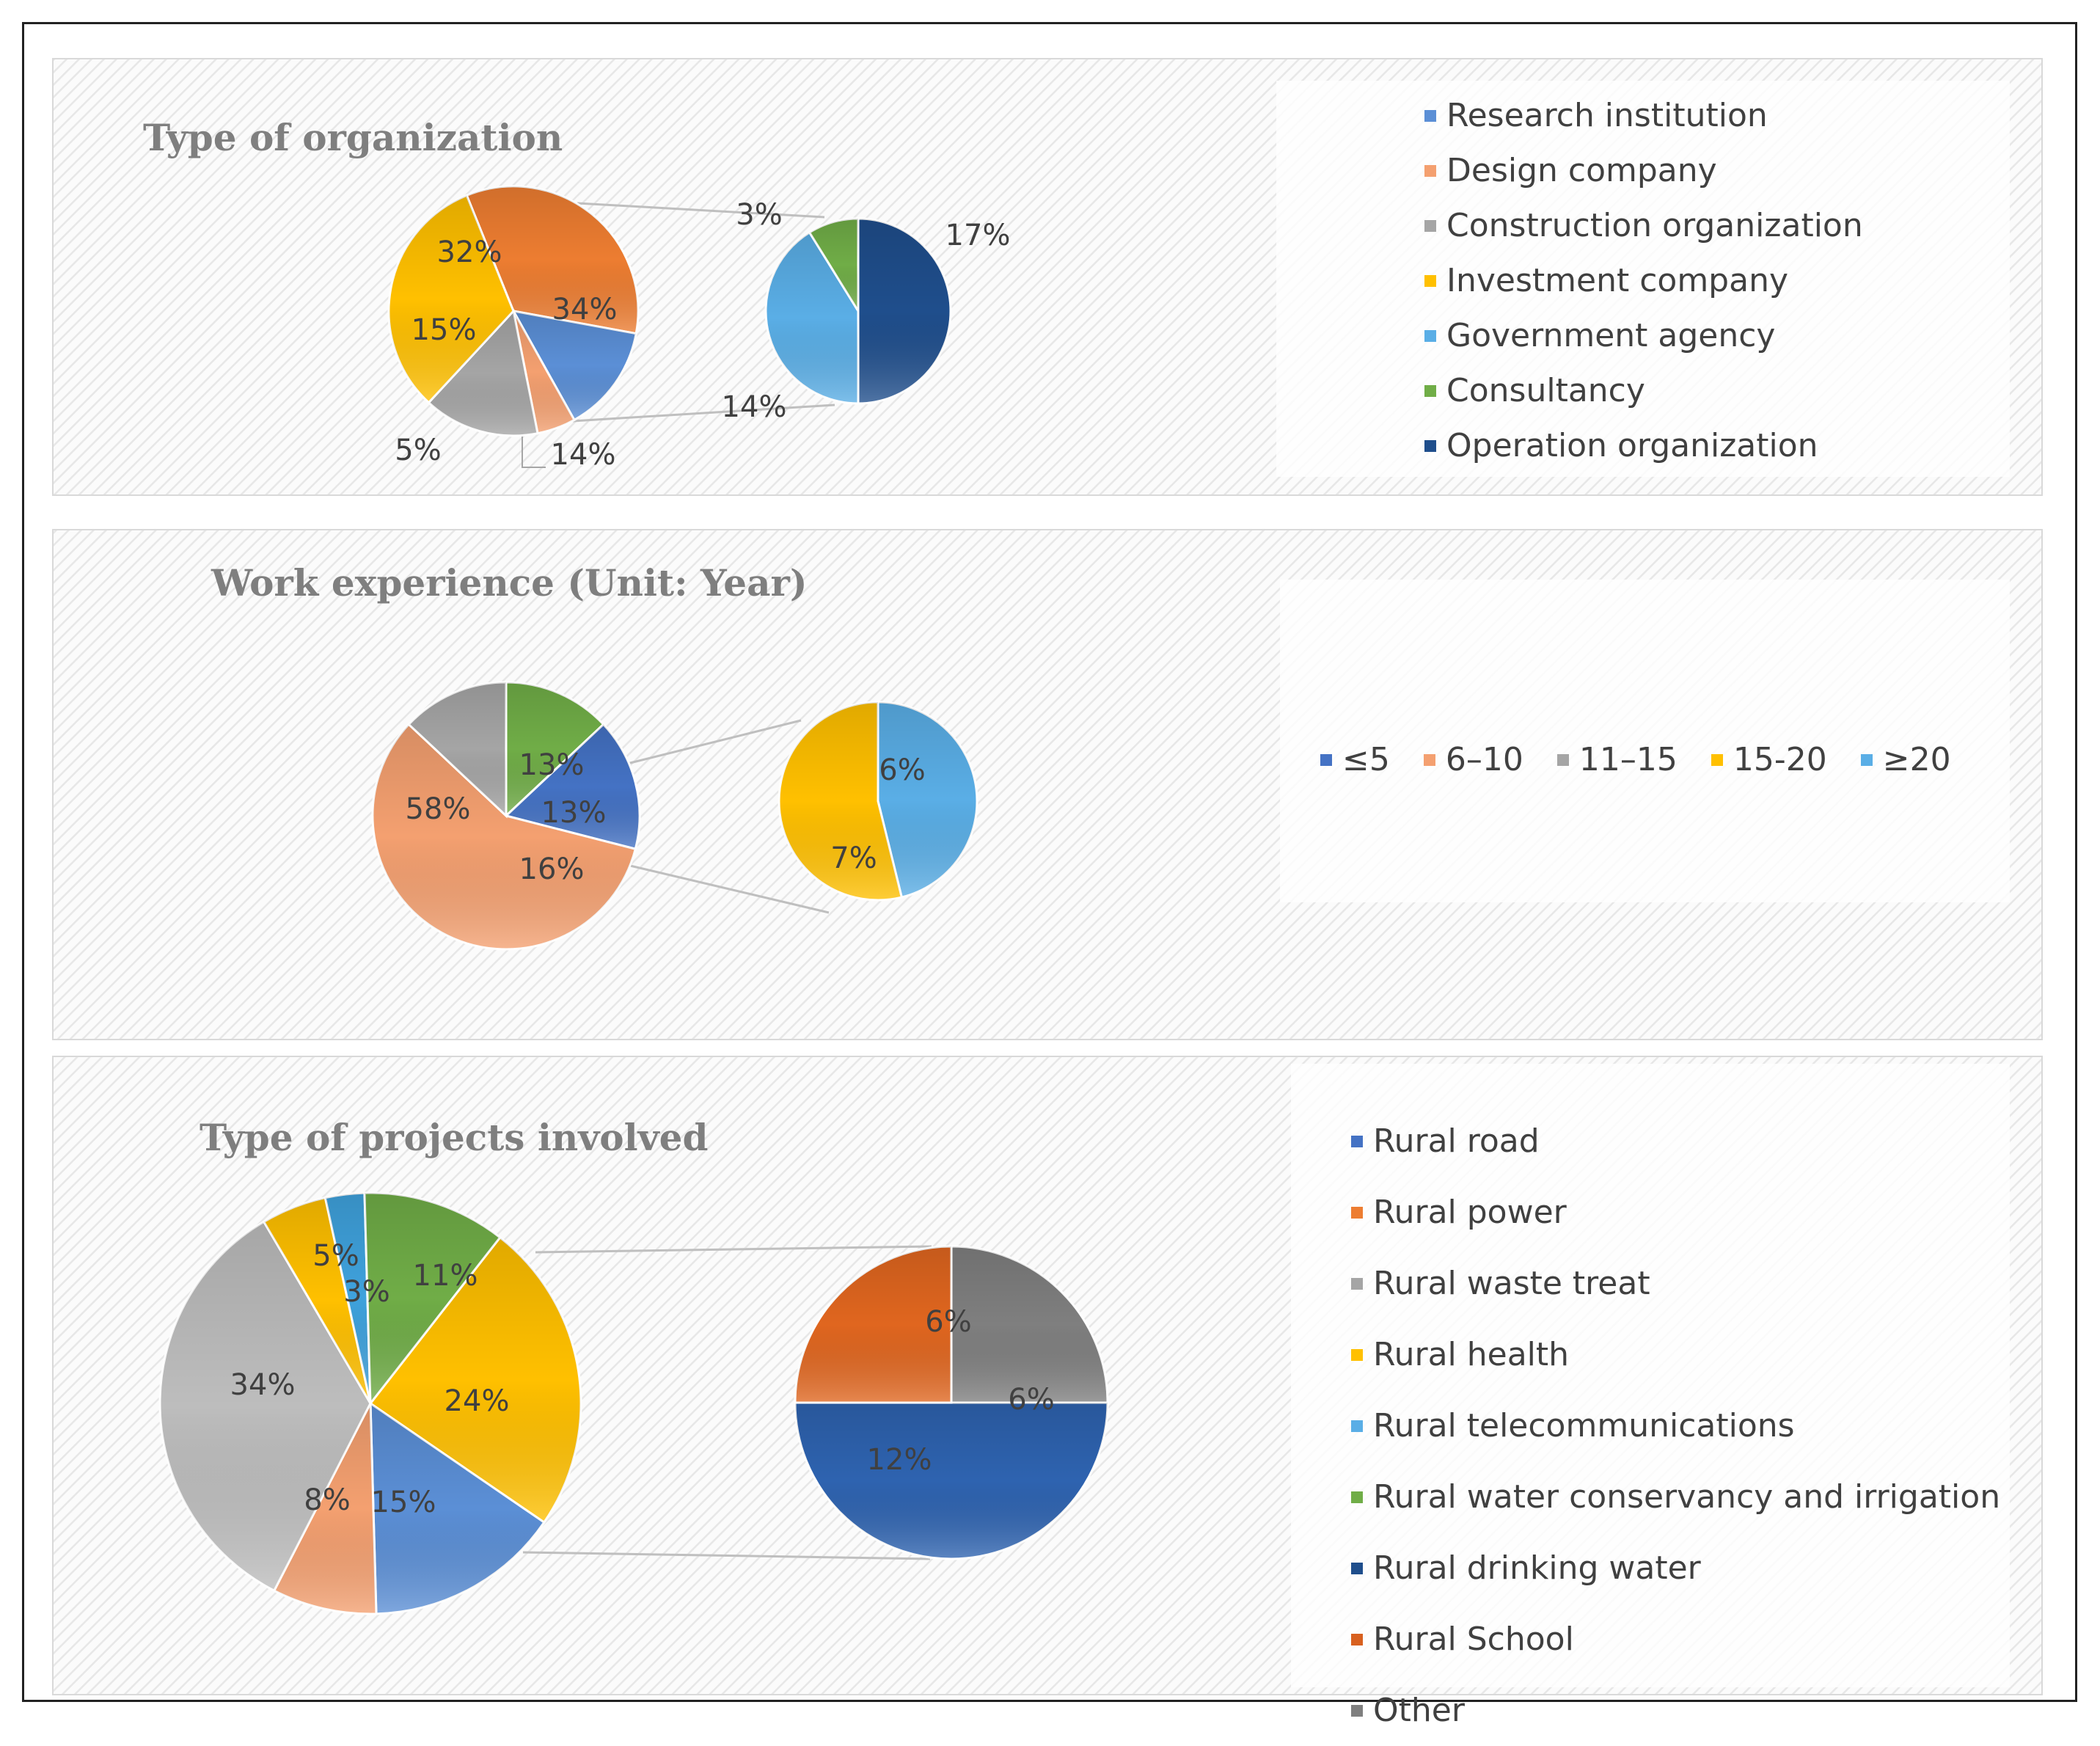 The width and height of the screenshot is (2100, 1746). Describe the element at coordinates (469, 252) in the screenshot. I see `main-label-0-4: 32%` at that location.